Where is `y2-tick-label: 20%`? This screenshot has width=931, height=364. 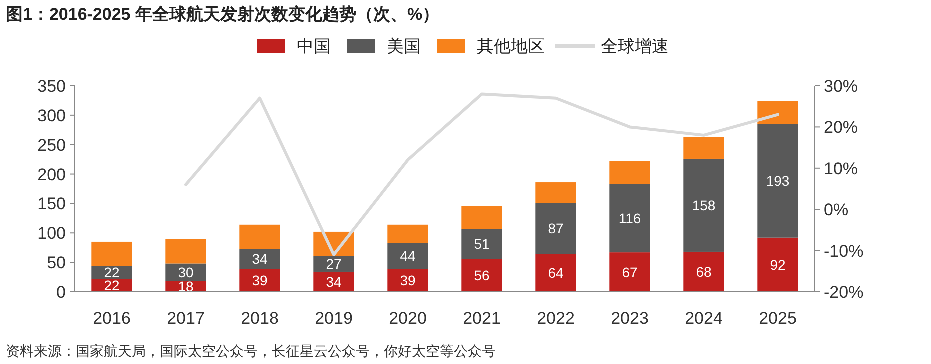
y2-tick-label: 20% is located at coordinates (841, 128).